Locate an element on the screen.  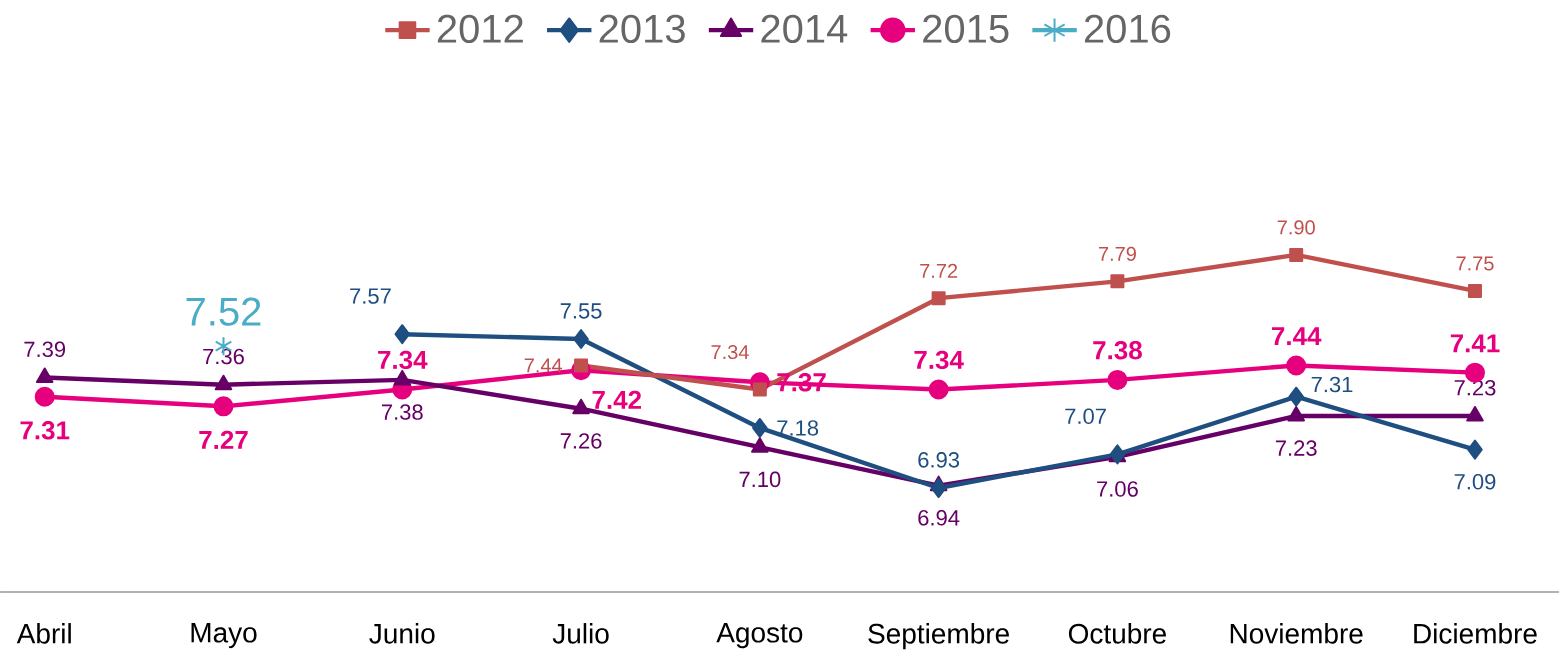
legend-label: 2015 is located at coordinates (966, 28).